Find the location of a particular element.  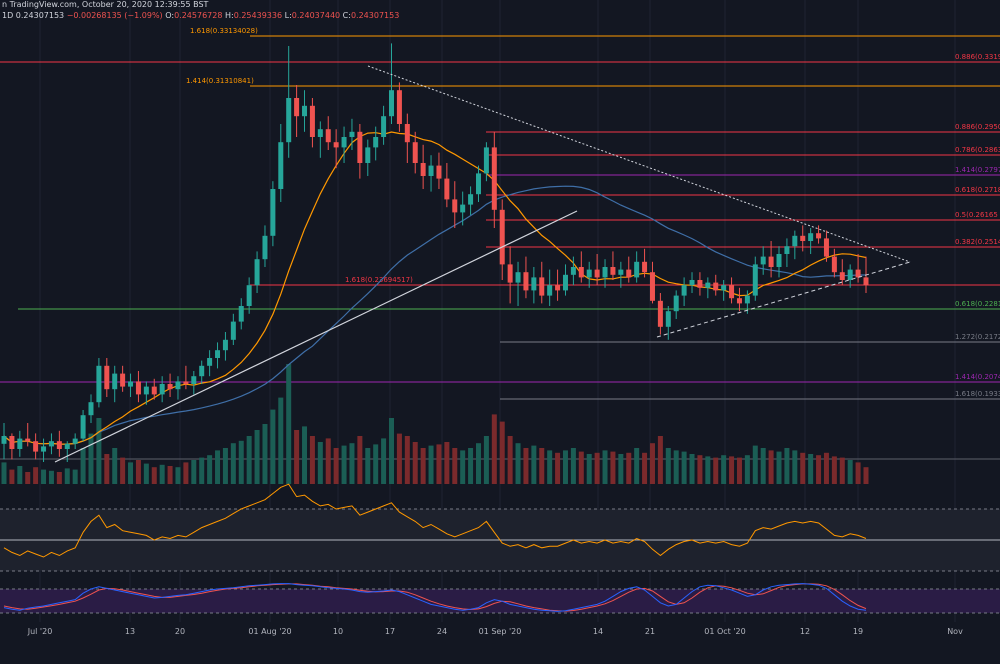

x-tick-label: 24 is located at coordinates (442, 631).